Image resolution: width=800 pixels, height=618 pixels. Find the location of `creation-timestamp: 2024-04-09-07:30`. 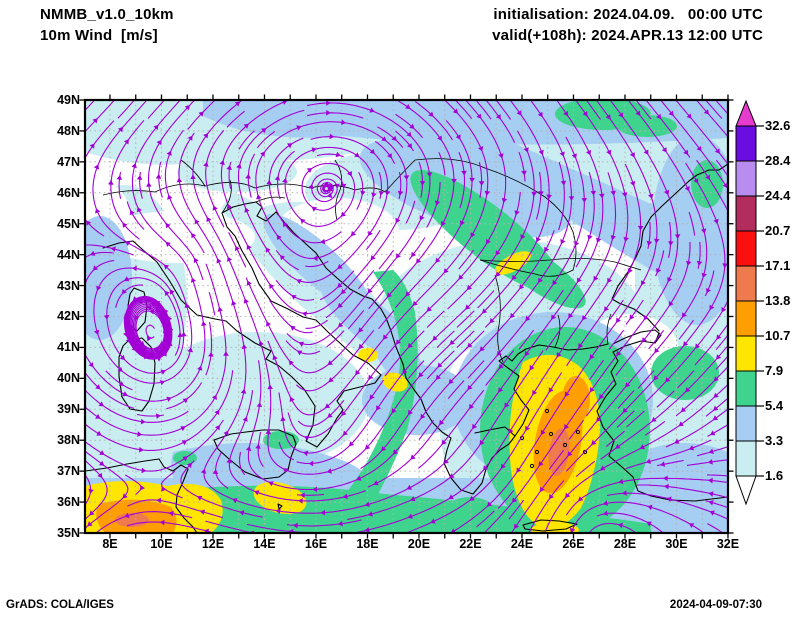

creation-timestamp: 2024-04-09-07:30 is located at coordinates (715, 605).